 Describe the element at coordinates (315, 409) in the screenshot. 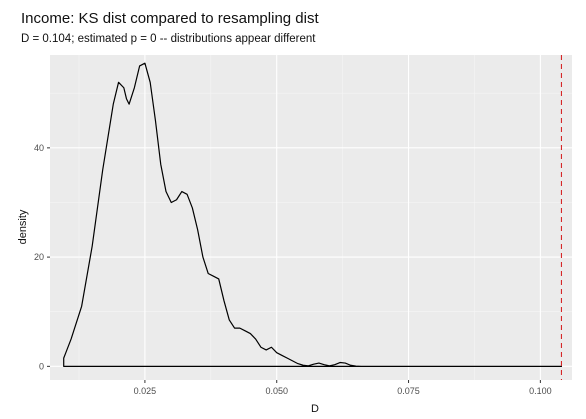

I see `x-axis-title: D` at that location.